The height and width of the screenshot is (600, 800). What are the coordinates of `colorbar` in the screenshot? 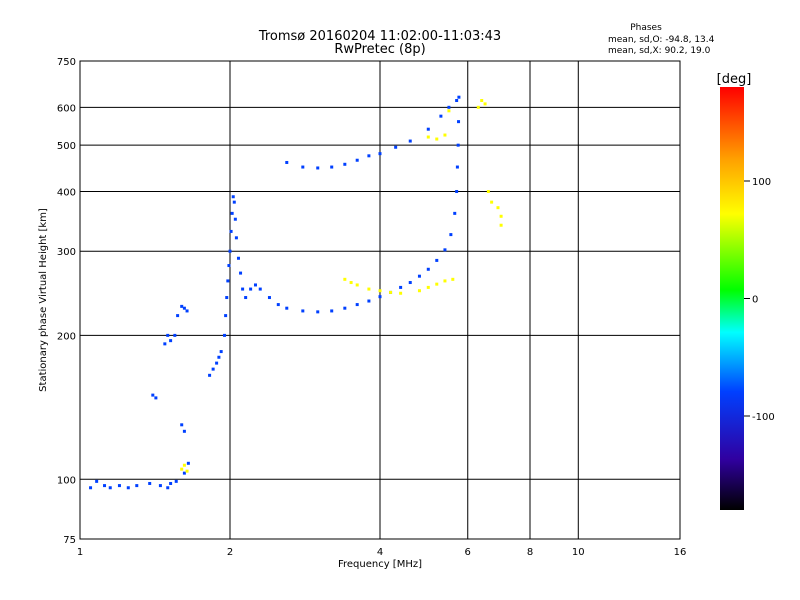 It's located at (732, 298).